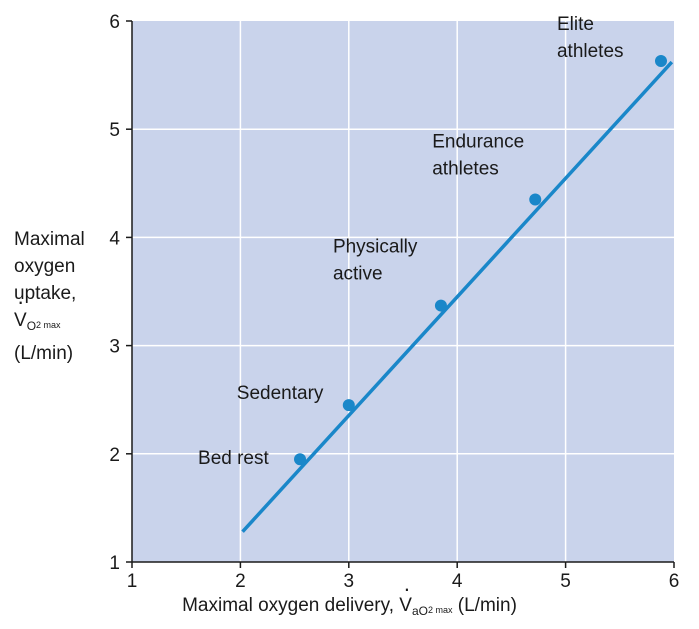 The width and height of the screenshot is (699, 629). I want to click on x-axis-symbol-sub-2max: 2 max, so click(440, 610).